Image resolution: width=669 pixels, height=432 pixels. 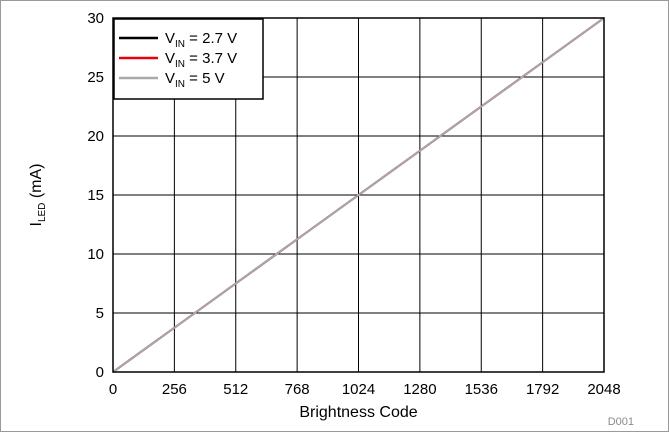 I want to click on y-tick-label: 15, so click(x=95, y=195).